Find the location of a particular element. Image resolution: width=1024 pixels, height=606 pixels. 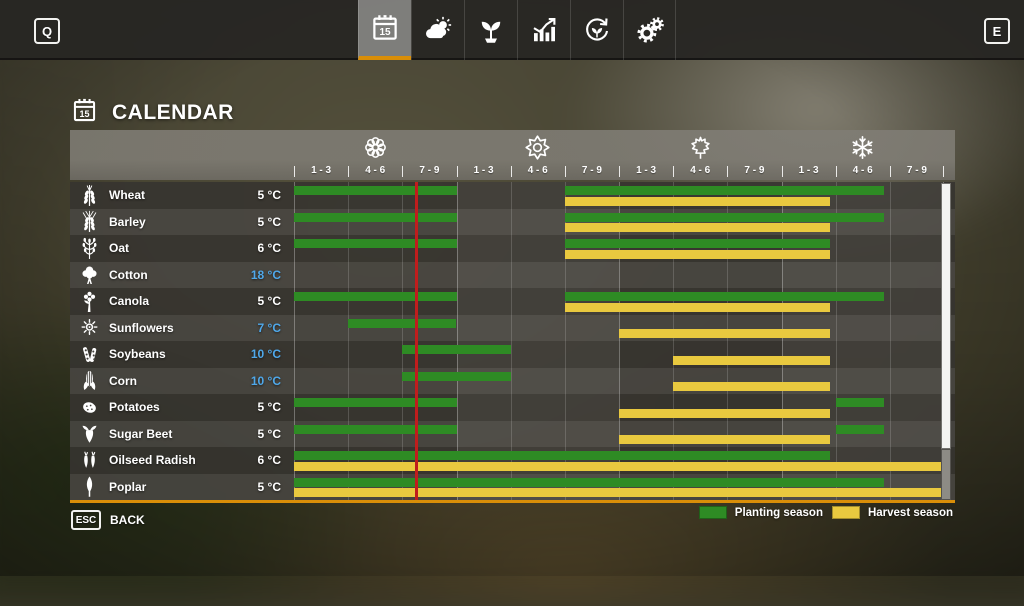

tab-calendar: 15 is located at coordinates (384, 30).